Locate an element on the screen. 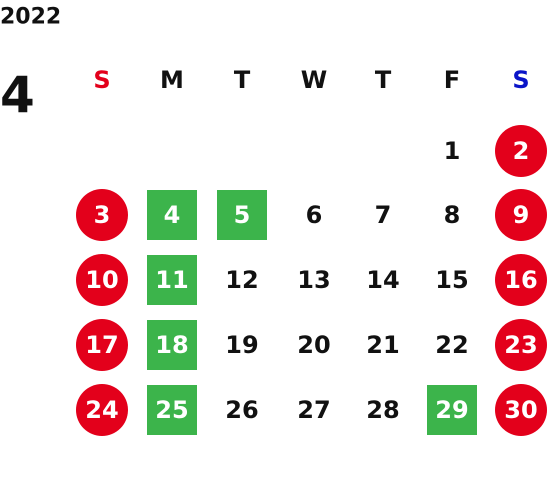  day: 21 is located at coordinates (382, 345).